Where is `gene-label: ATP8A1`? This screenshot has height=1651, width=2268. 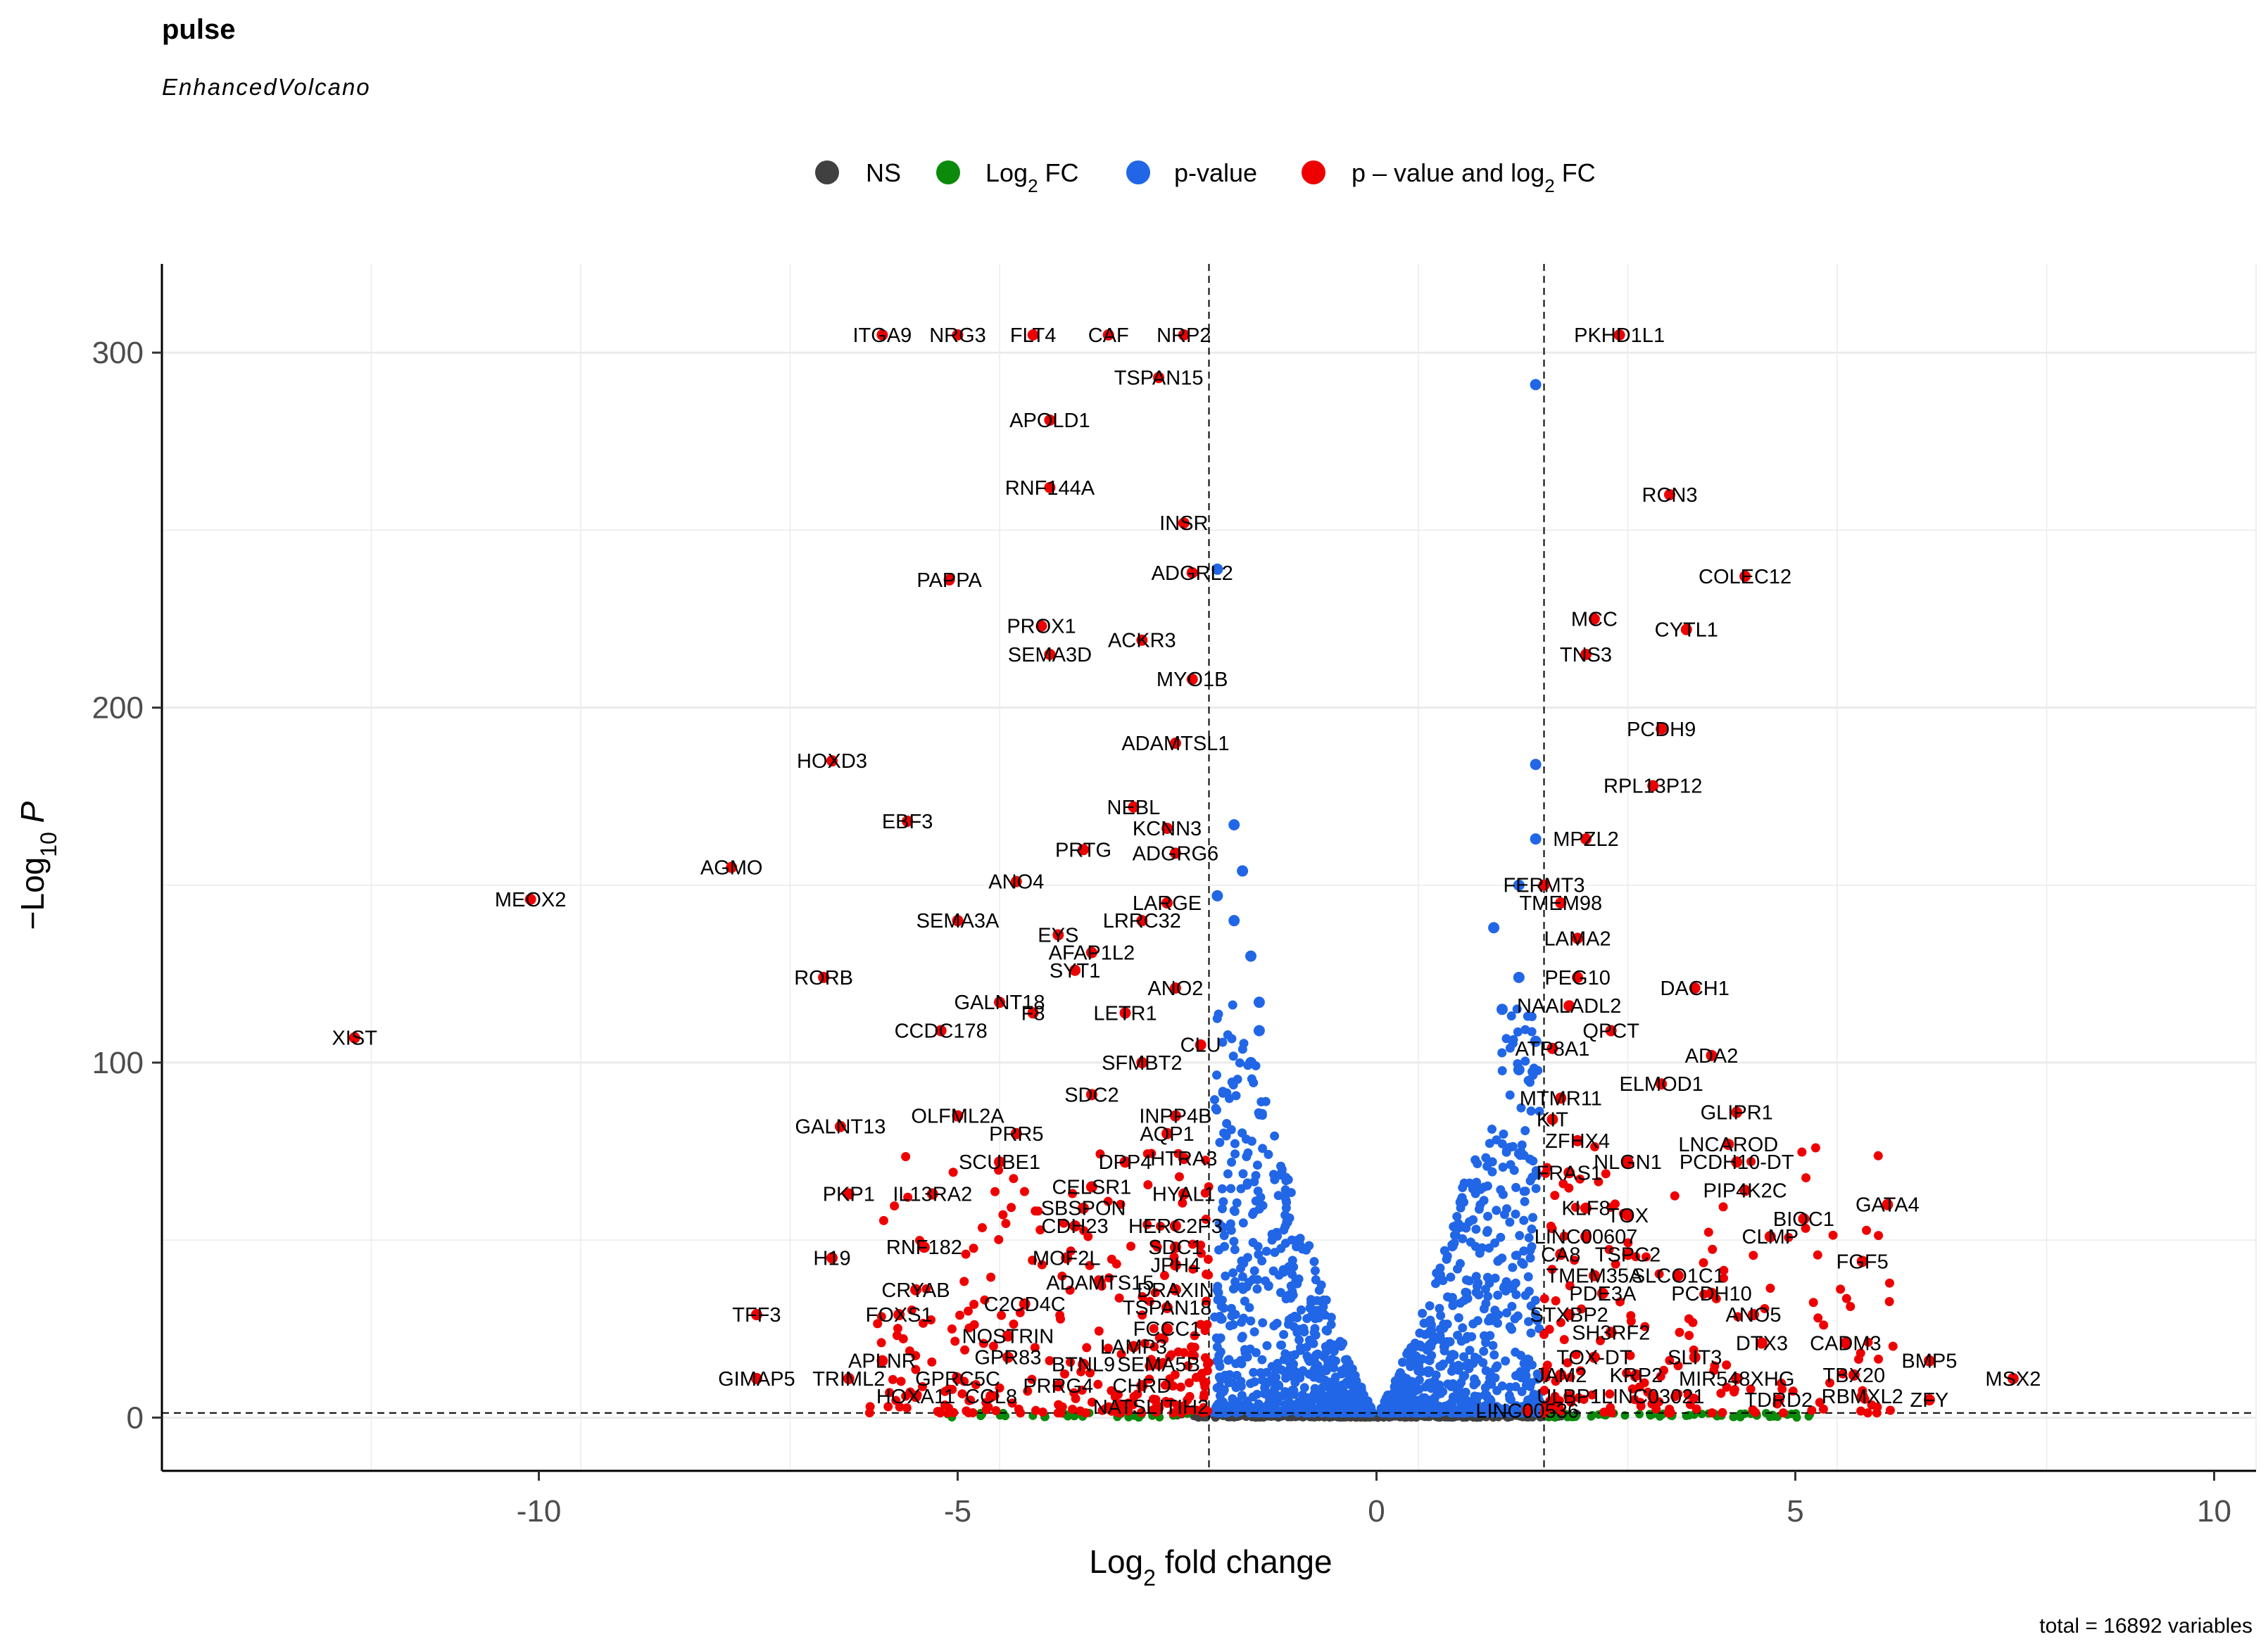 gene-label: ATP8A1 is located at coordinates (1552, 1049).